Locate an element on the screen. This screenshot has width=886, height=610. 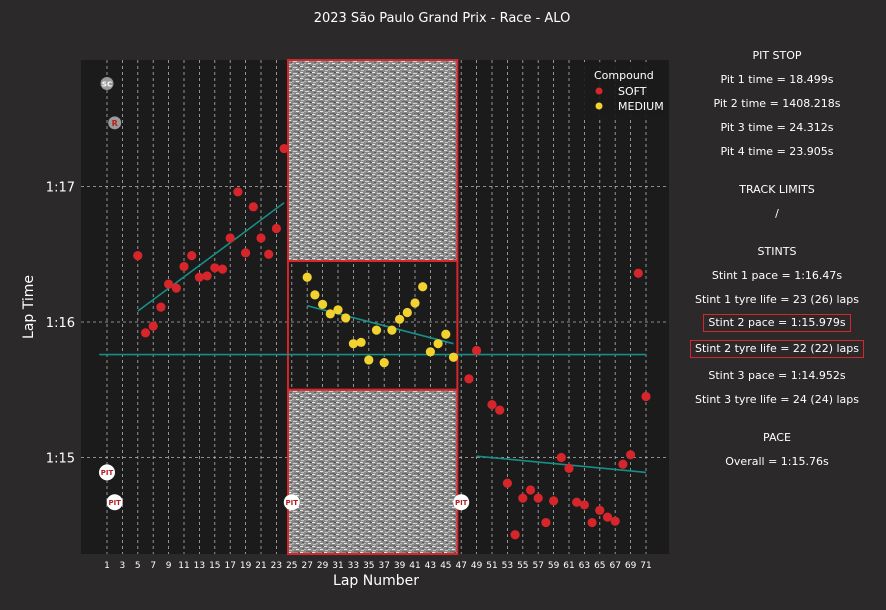
stint-2-pace: Stint 2 pace = 1:15.979s is located at coordinates (777, 323).